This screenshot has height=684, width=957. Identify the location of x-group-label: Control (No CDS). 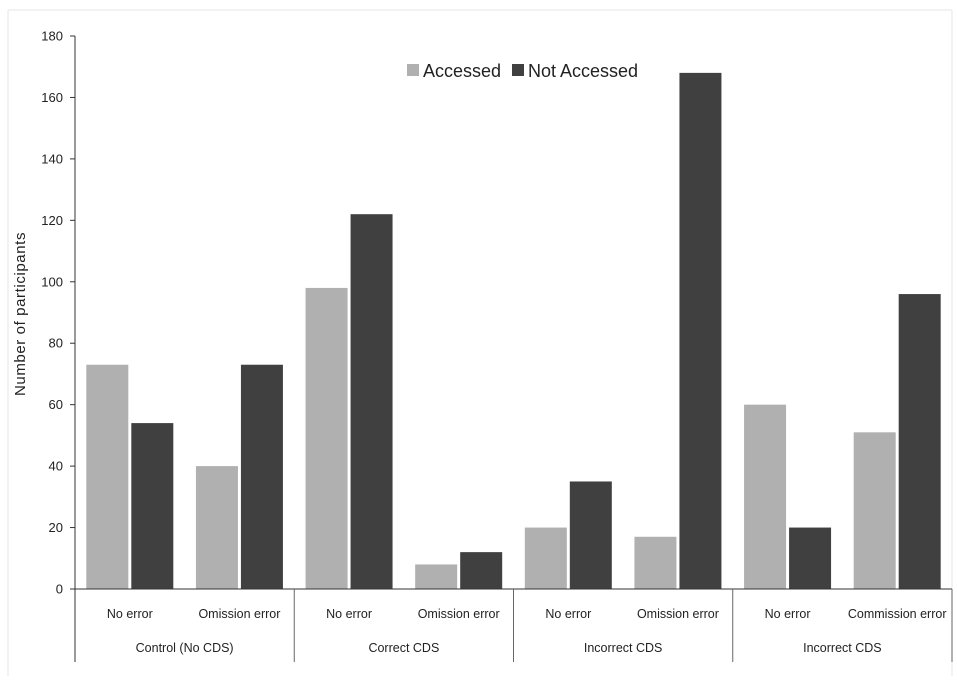
(185, 648).